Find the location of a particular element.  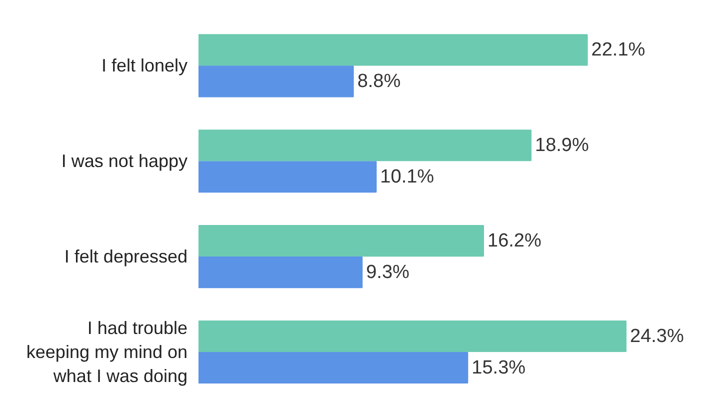

data-label: 9.3% is located at coordinates (388, 272).